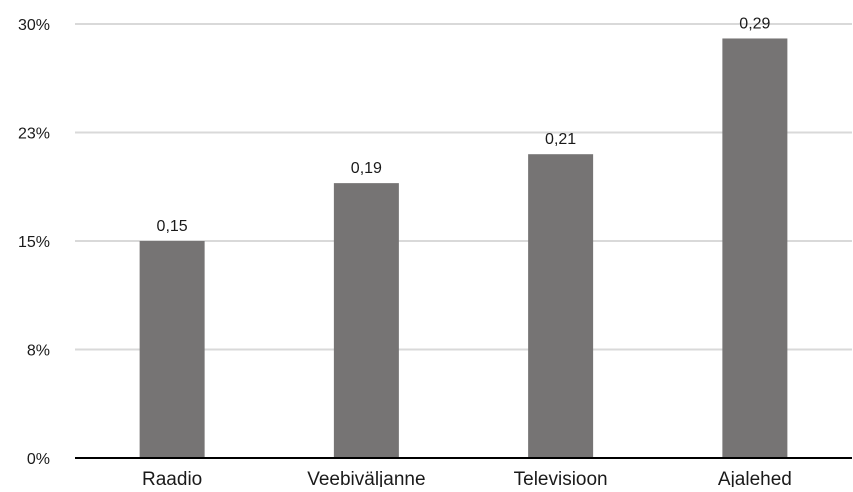 This screenshot has height=492, width=853. I want to click on x-category-label: Televisioon, so click(561, 478).